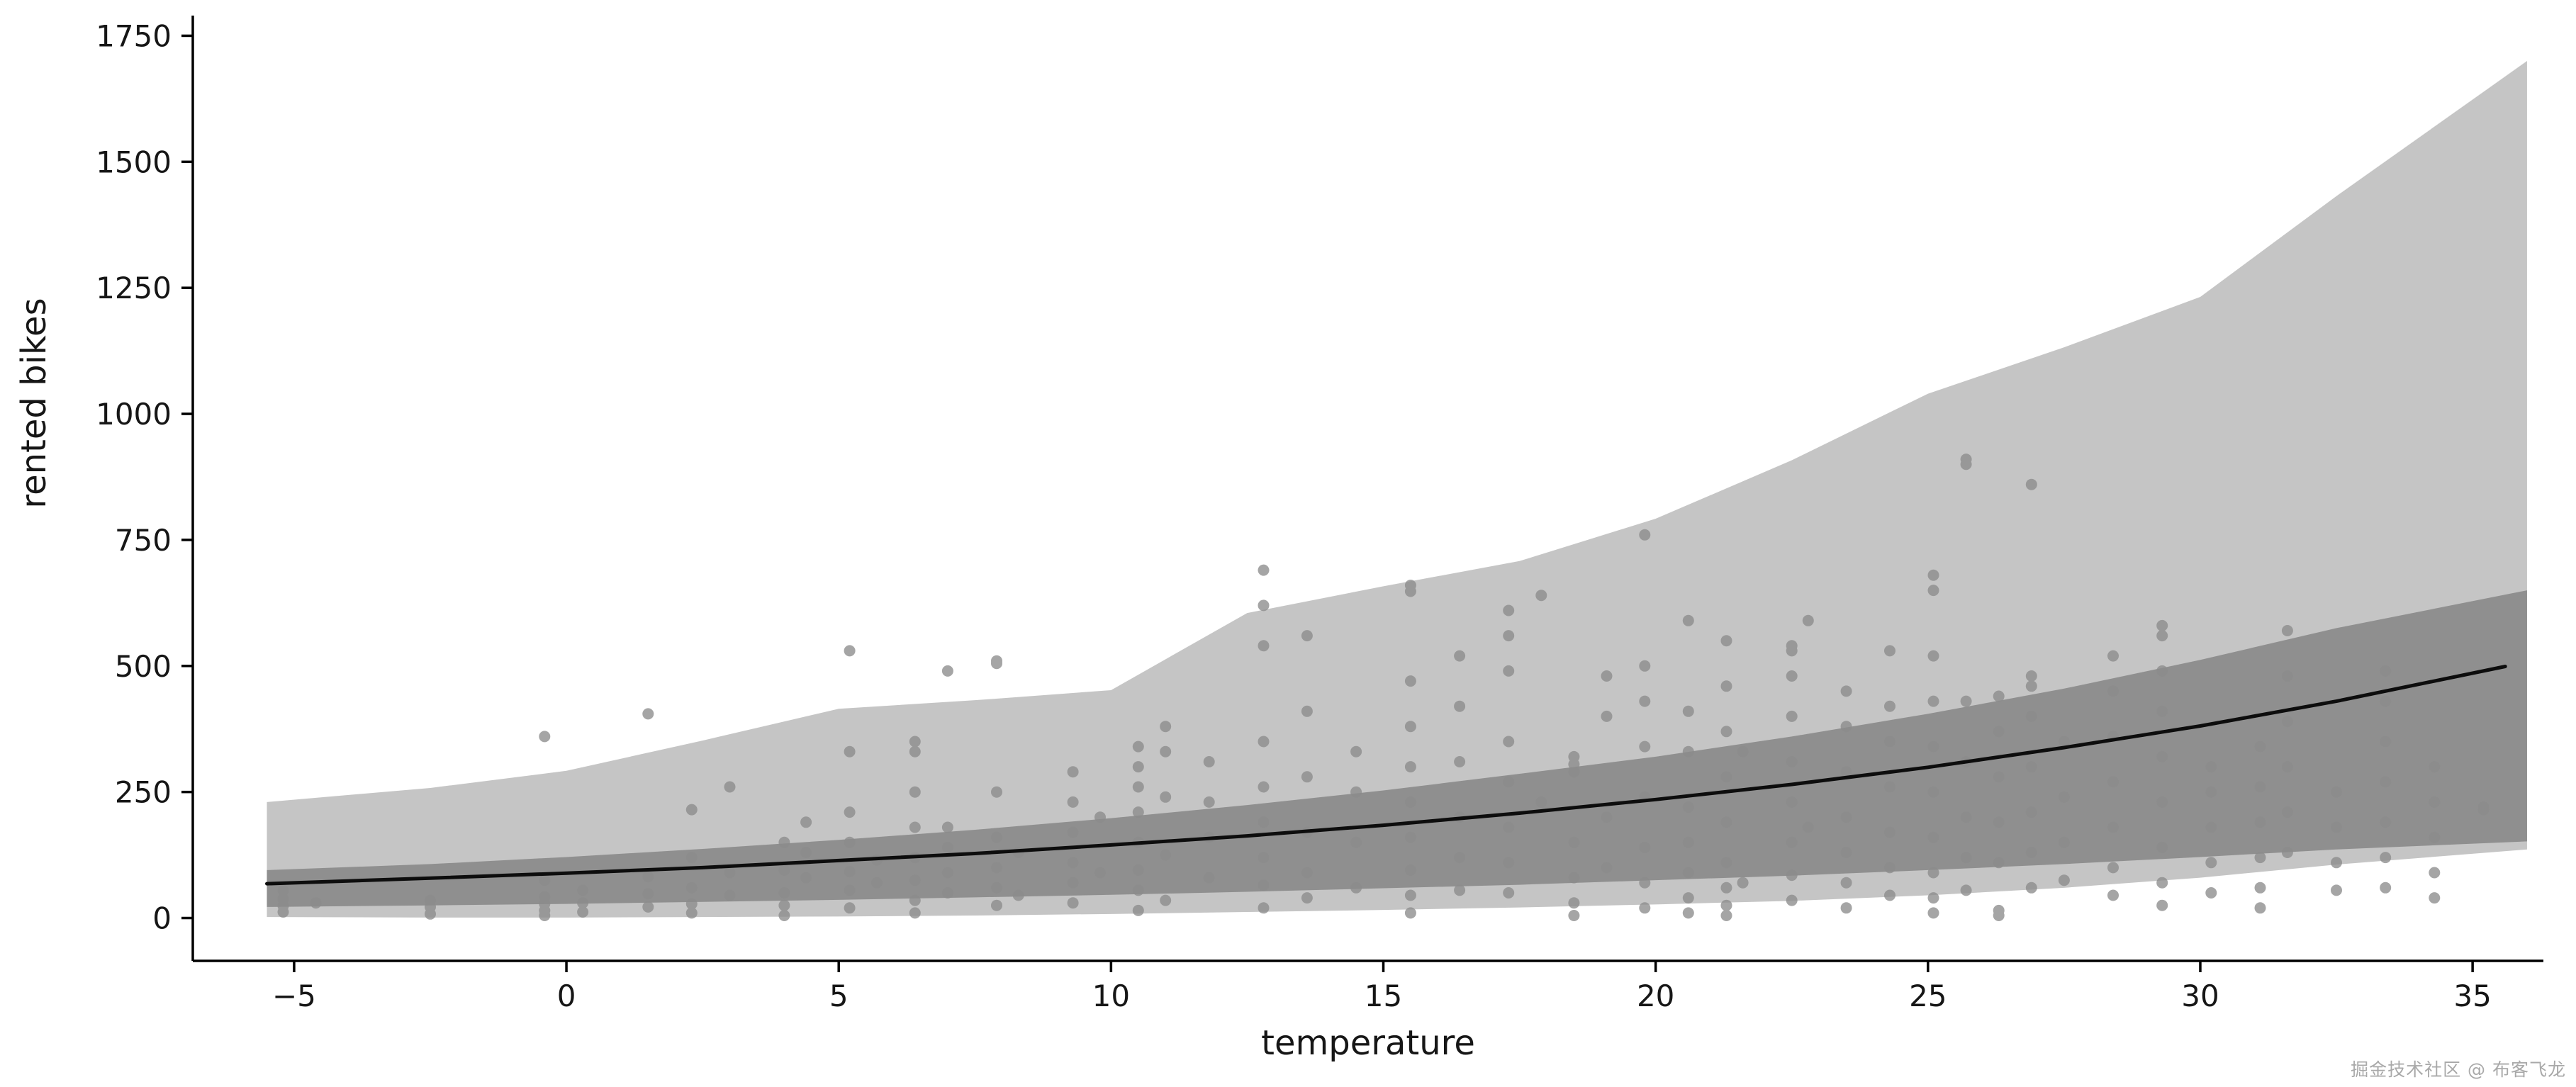  I want to click on x-tick-label: 35, so click(2472, 996).